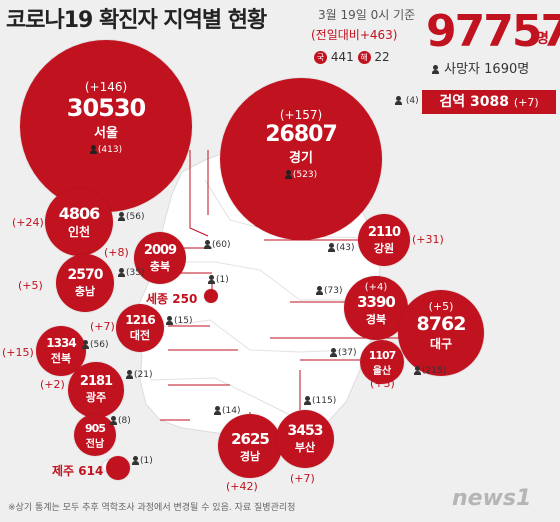  Describe the element at coordinates (354, 35) in the screenshot. I see `delta-total: (전일대비+463)` at that location.